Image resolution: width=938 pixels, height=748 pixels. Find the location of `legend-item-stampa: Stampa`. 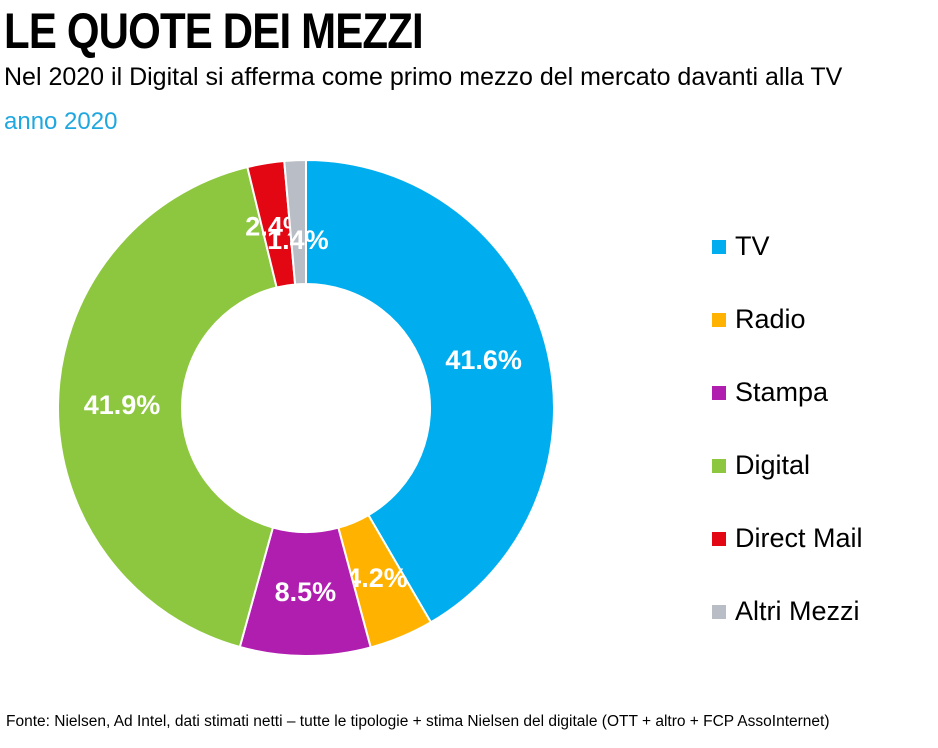

legend-item-stampa: Stampa is located at coordinates (787, 392).